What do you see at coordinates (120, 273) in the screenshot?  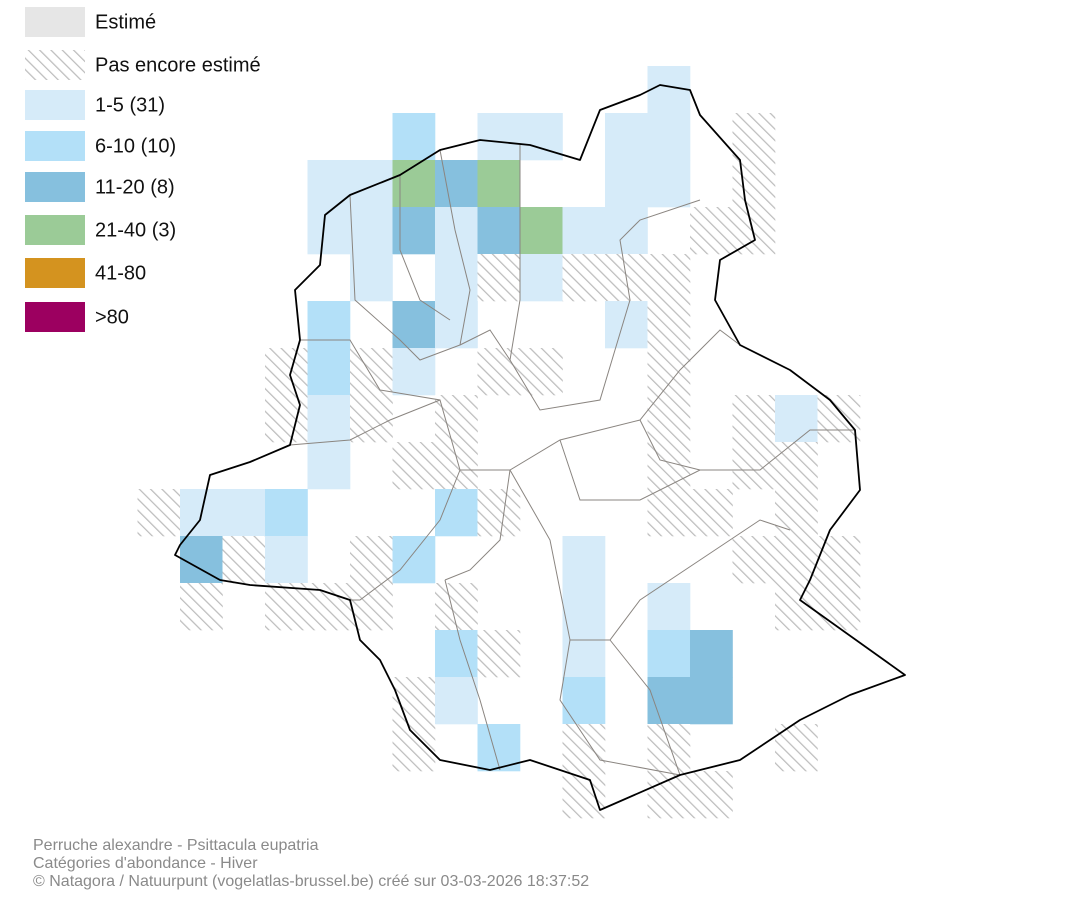 I see `legend-label: 41-80` at bounding box center [120, 273].